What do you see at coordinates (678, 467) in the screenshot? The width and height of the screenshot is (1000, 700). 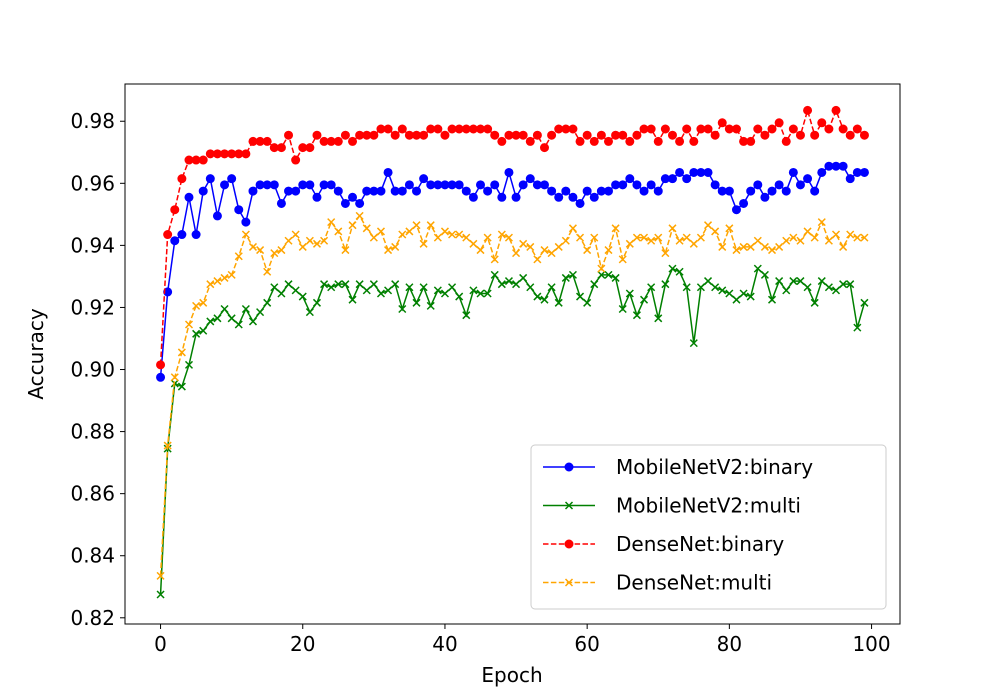 I see `legend-entry-mobilenetv2-binary: MobileNetV2:binary` at bounding box center [678, 467].